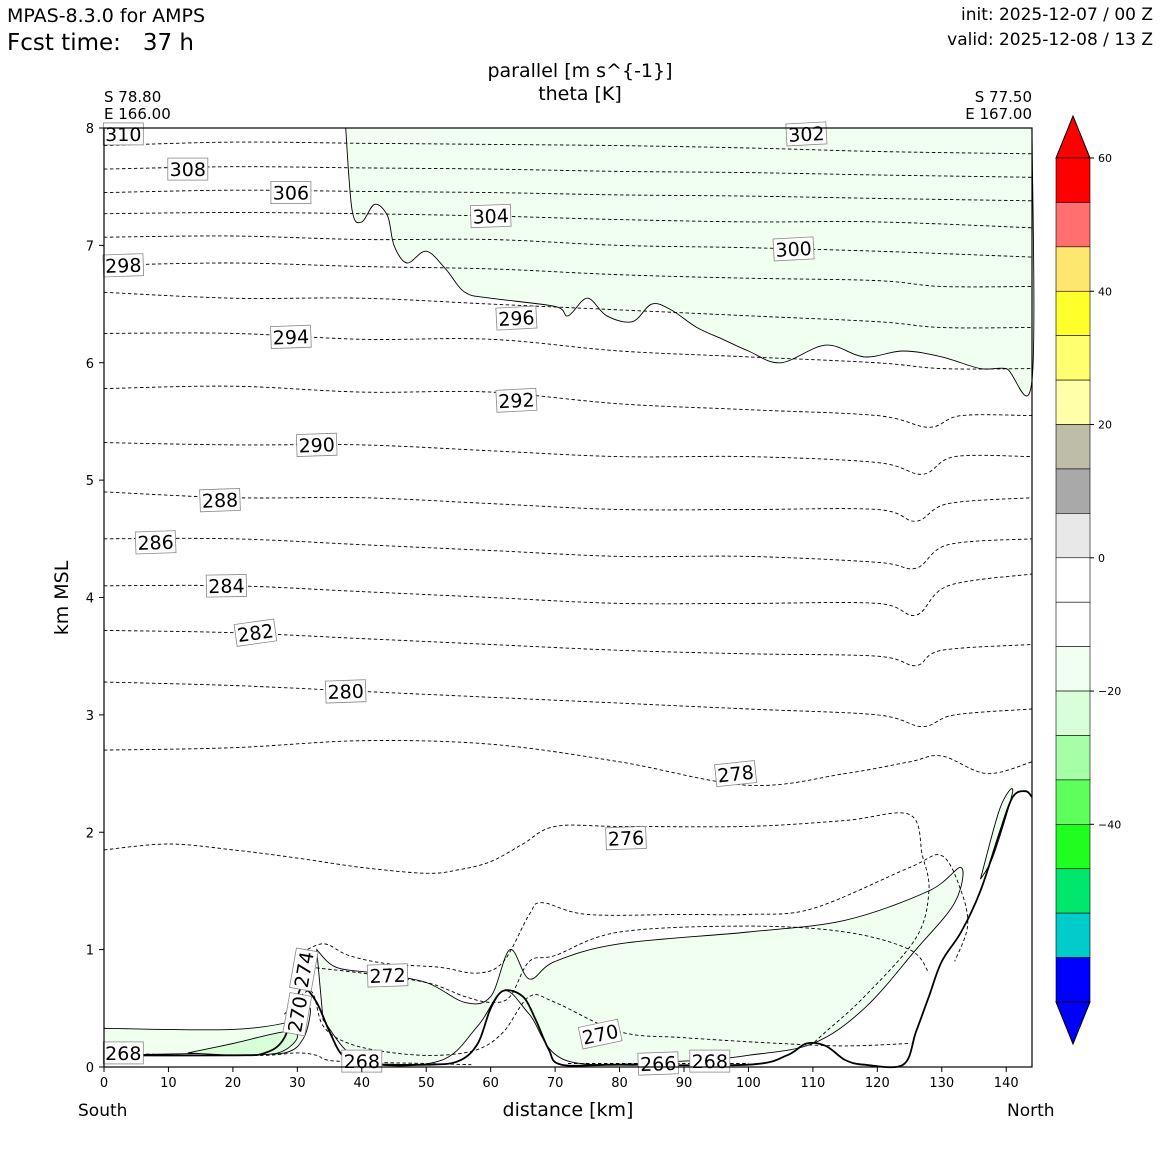 This screenshot has width=1160, height=1160. Describe the element at coordinates (941, 1083) in the screenshot. I see `x-tick-label: 130` at that location.